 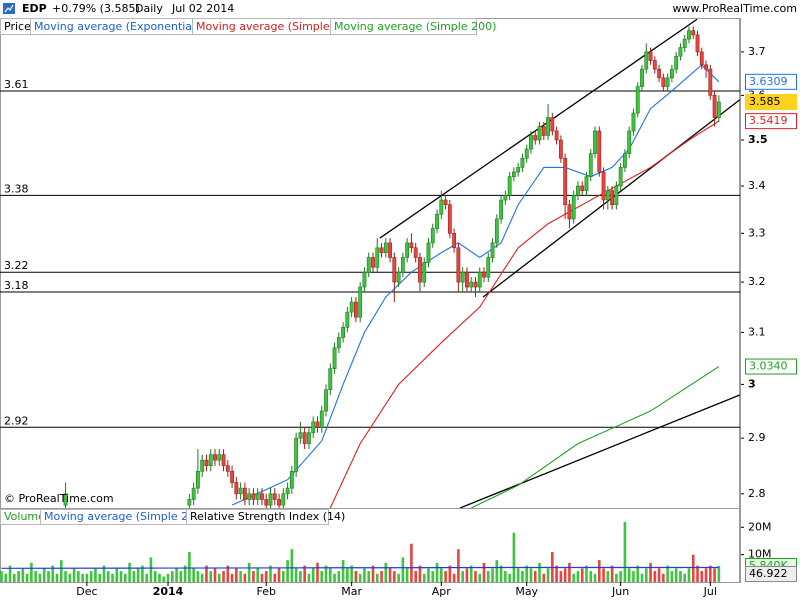 What do you see at coordinates (34, 8) in the screenshot?
I see `symbol: EDP` at bounding box center [34, 8].